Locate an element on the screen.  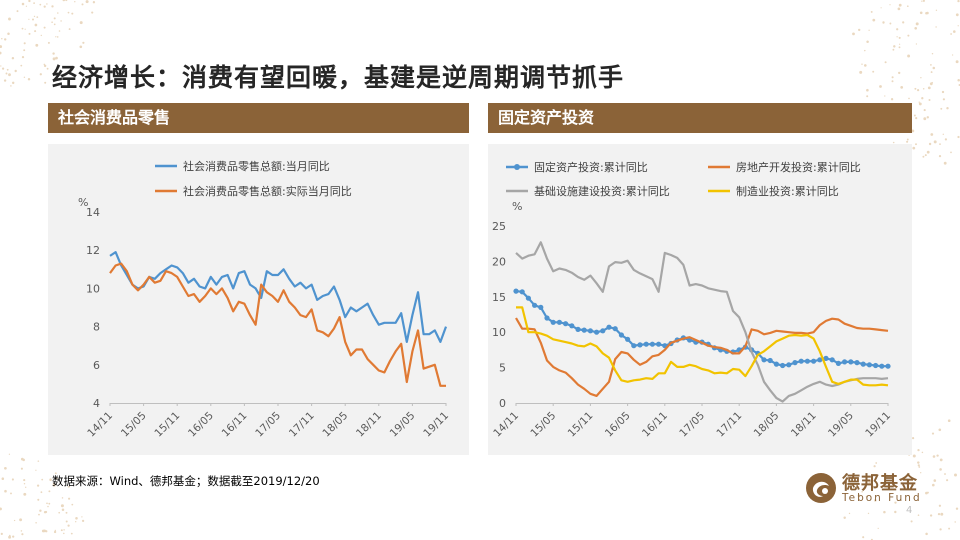
x-tick-label: 19/11 is located at coordinates (878, 425).